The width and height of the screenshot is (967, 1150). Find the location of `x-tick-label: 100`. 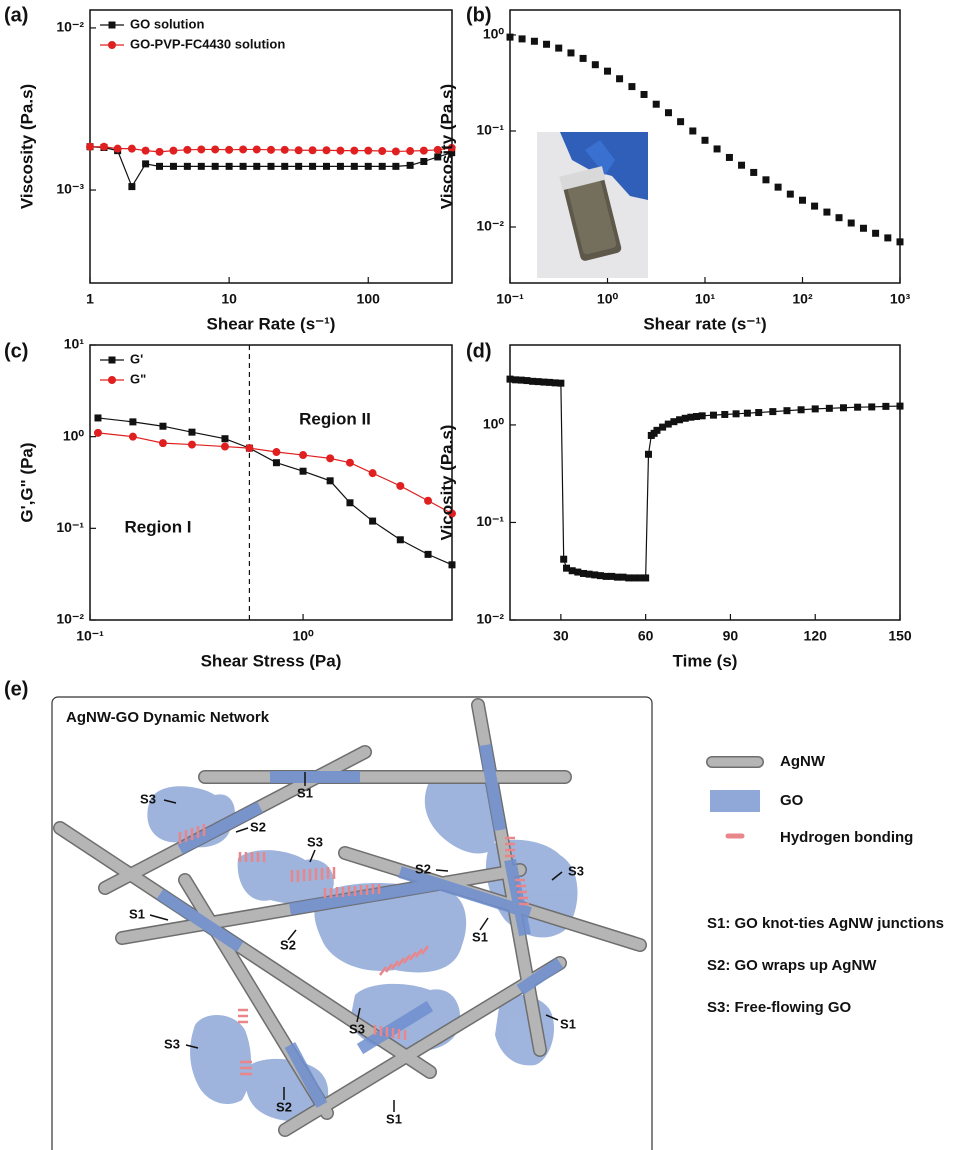

x-tick-label: 100 is located at coordinates (369, 299).